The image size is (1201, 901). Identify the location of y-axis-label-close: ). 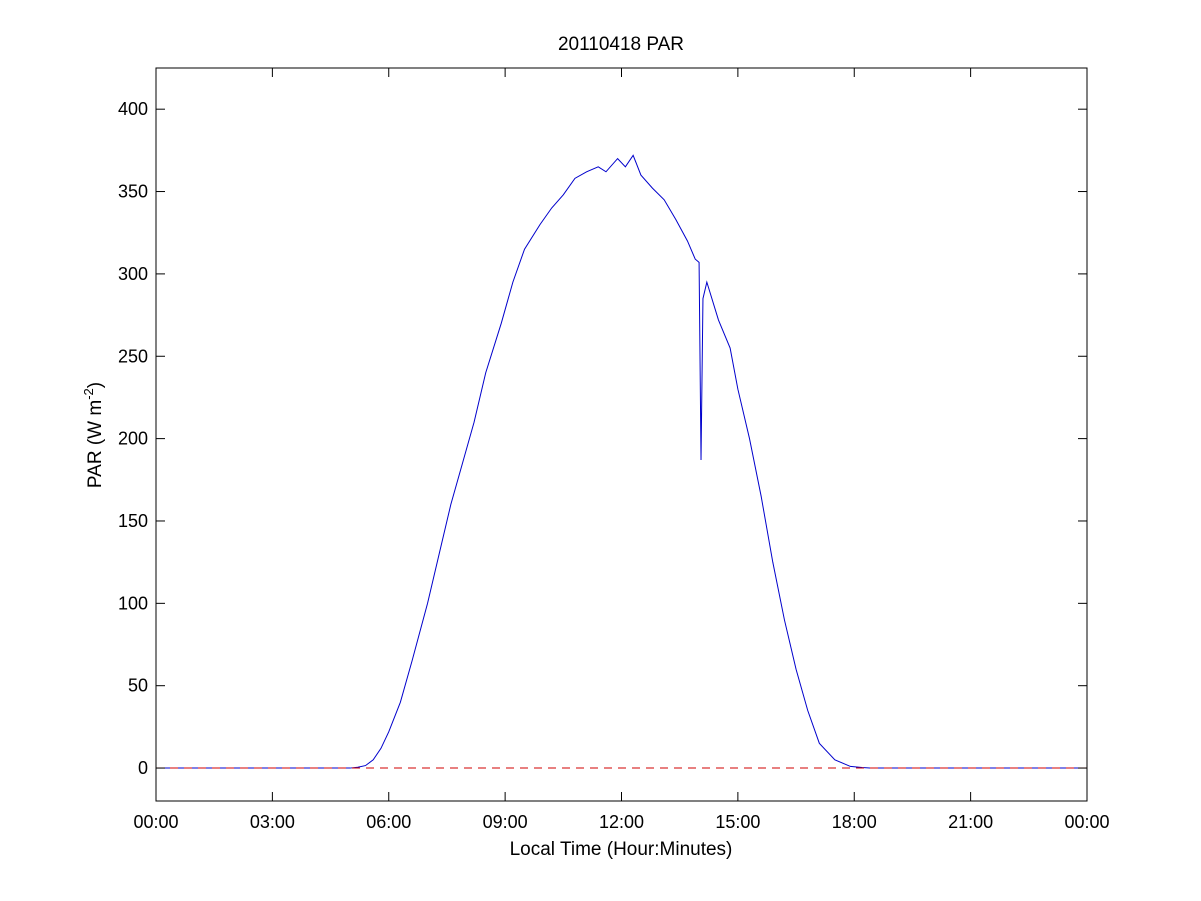
(95, 385).